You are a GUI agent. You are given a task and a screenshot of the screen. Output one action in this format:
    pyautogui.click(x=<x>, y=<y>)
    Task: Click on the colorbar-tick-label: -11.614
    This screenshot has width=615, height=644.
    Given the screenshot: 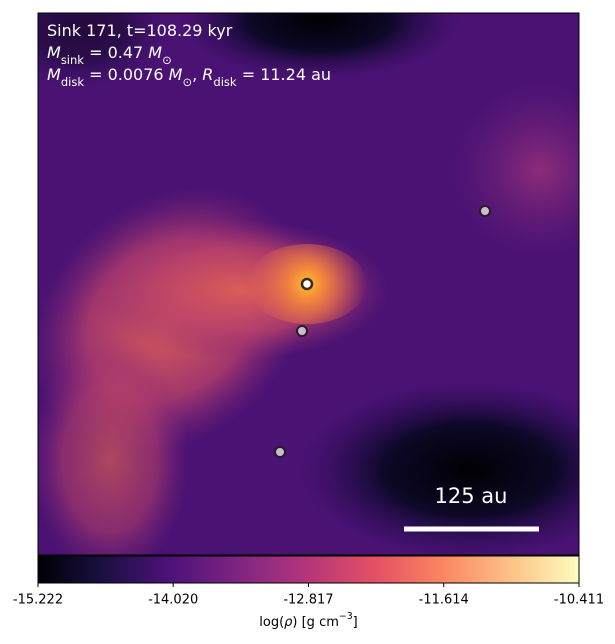 What is the action you would take?
    pyautogui.click(x=444, y=600)
    